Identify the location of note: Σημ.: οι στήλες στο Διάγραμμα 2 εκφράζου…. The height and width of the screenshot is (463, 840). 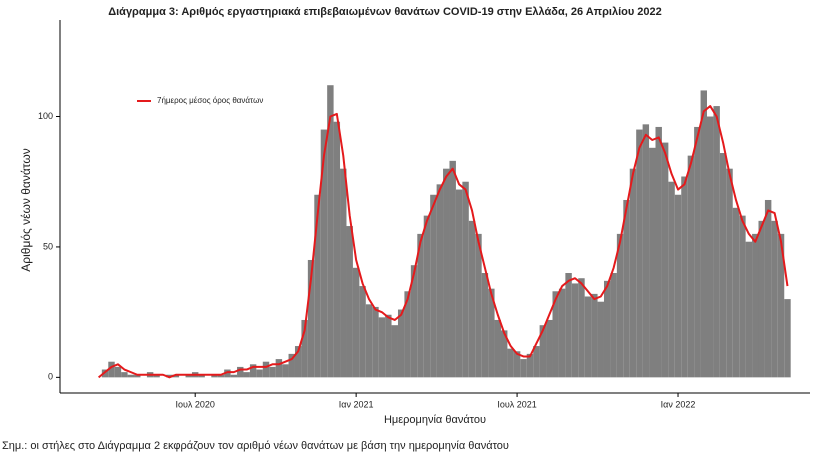
(255, 446).